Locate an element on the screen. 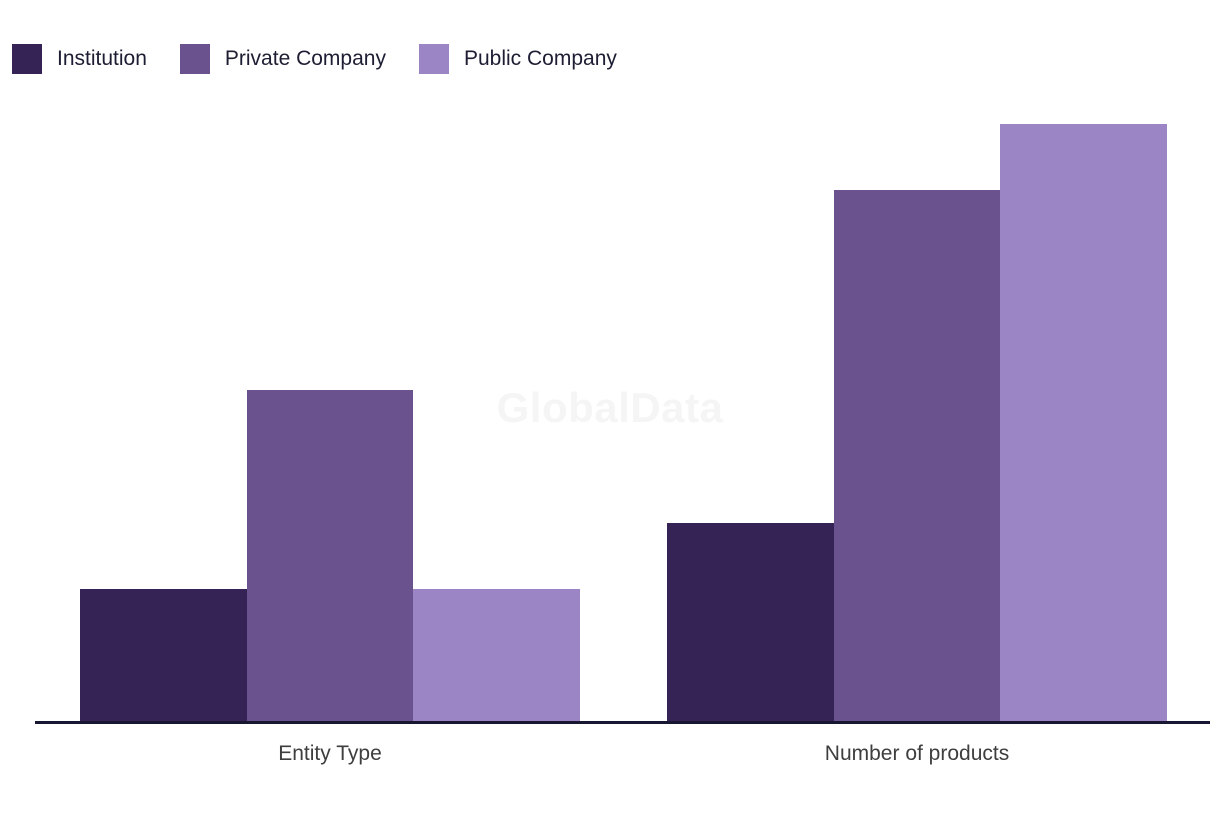  bar-entity-type-private-company is located at coordinates (330, 555).